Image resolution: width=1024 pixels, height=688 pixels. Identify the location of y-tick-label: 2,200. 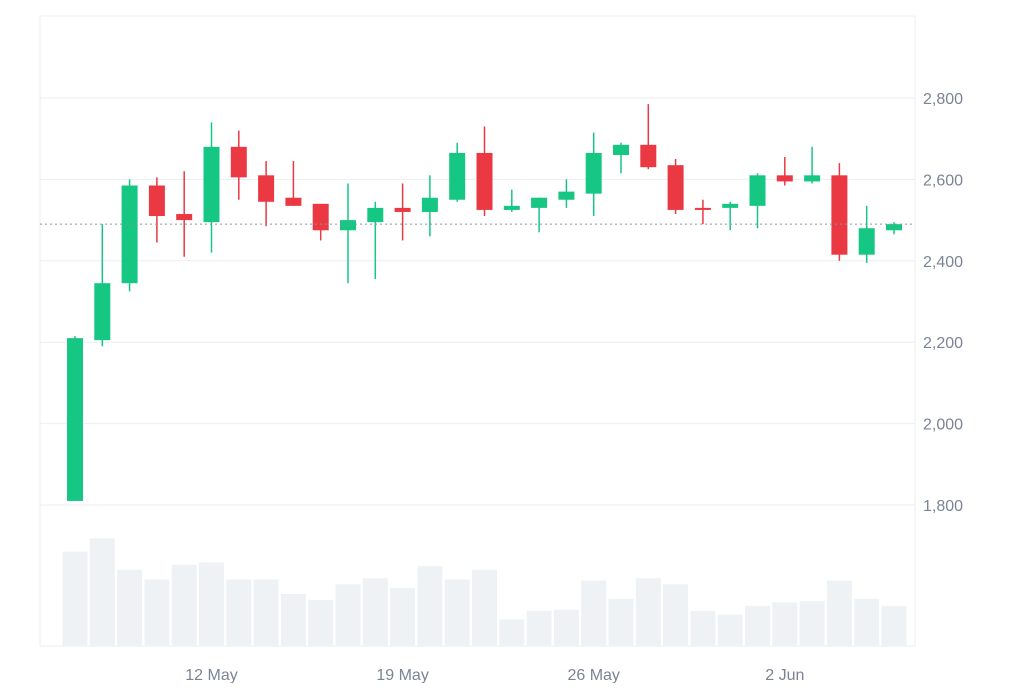
(943, 343).